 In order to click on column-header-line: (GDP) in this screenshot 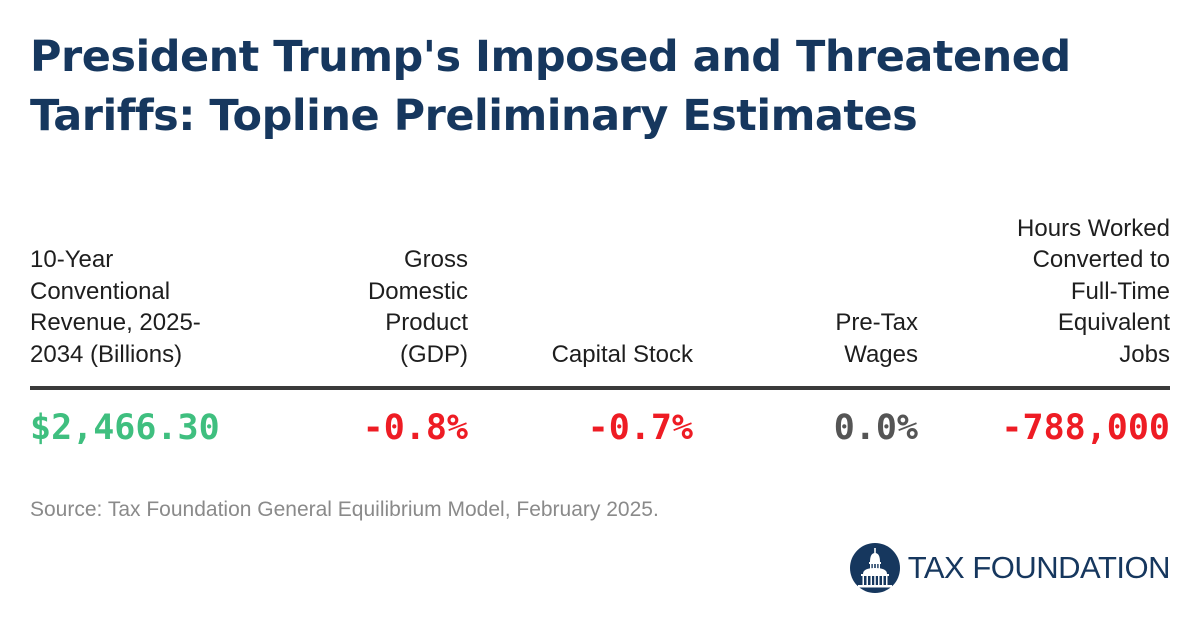, I will do `click(434, 354)`.